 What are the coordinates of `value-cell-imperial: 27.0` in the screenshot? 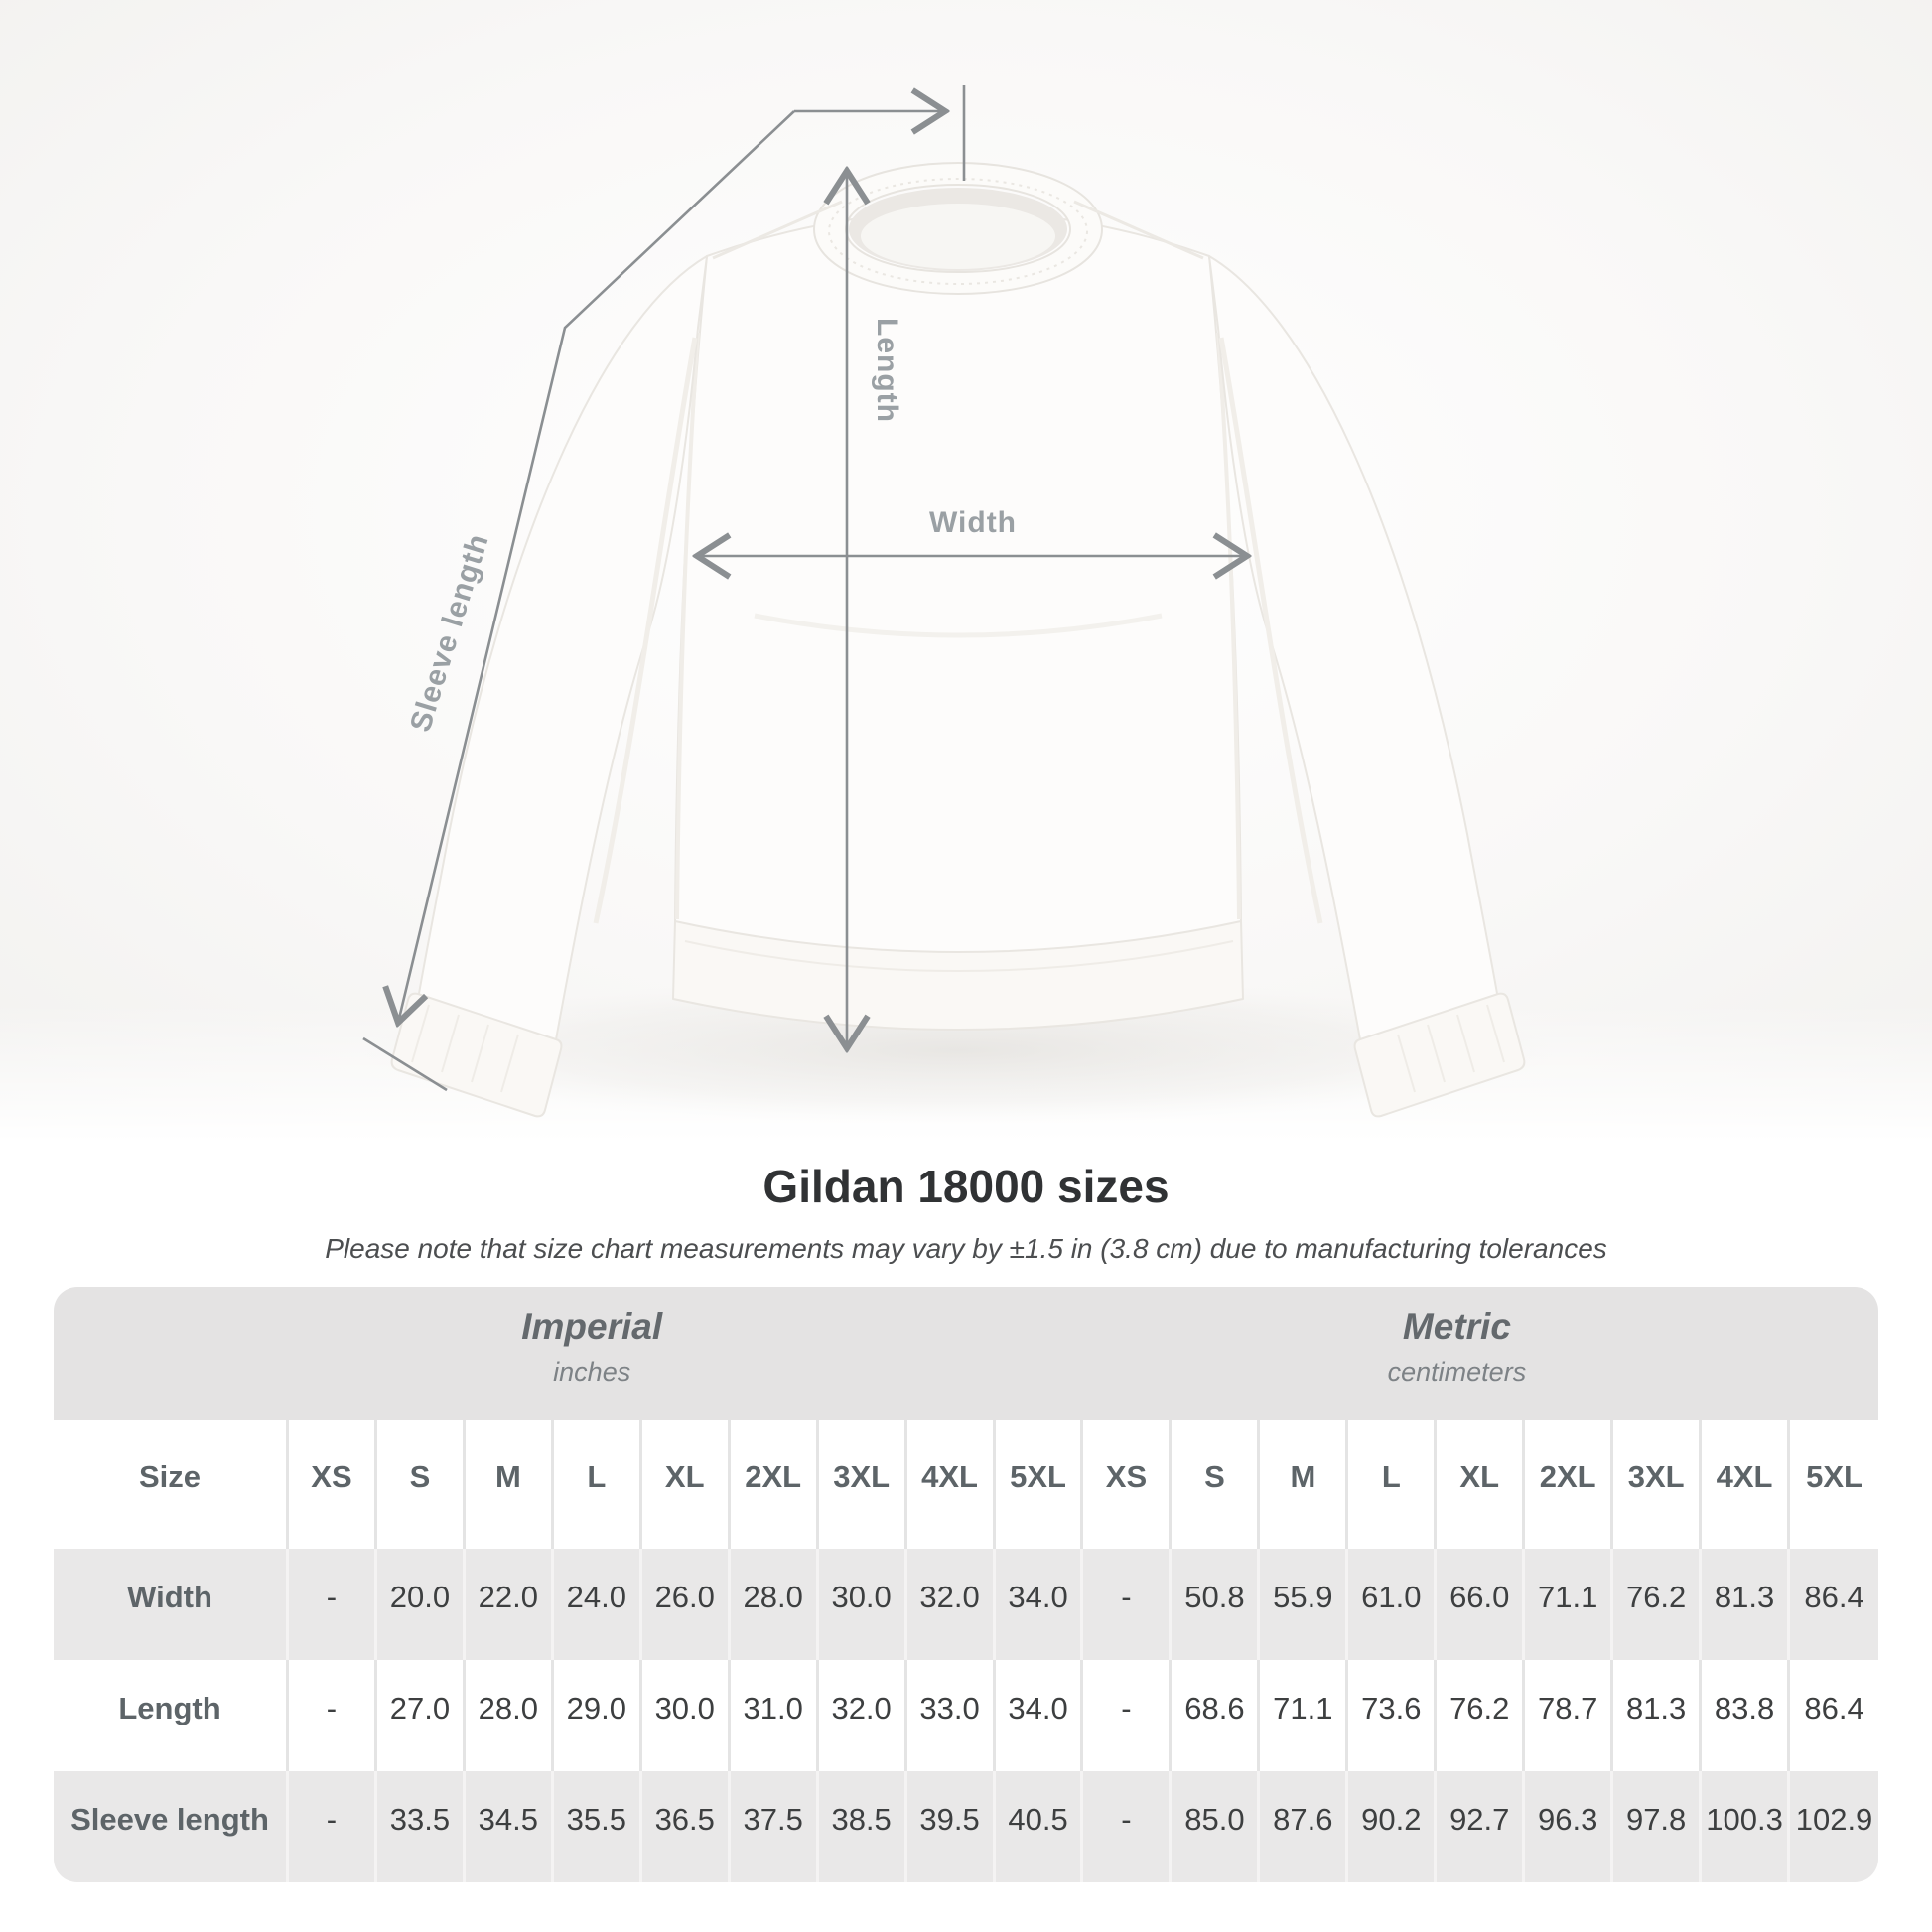 It's located at (421, 1716).